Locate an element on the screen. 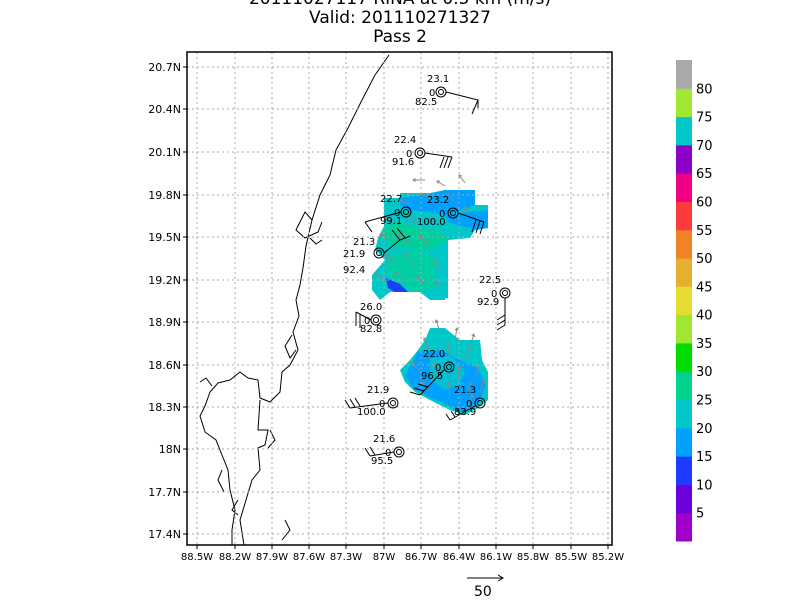 This screenshot has width=800, height=600. colorbar-label: 80 is located at coordinates (704, 89).